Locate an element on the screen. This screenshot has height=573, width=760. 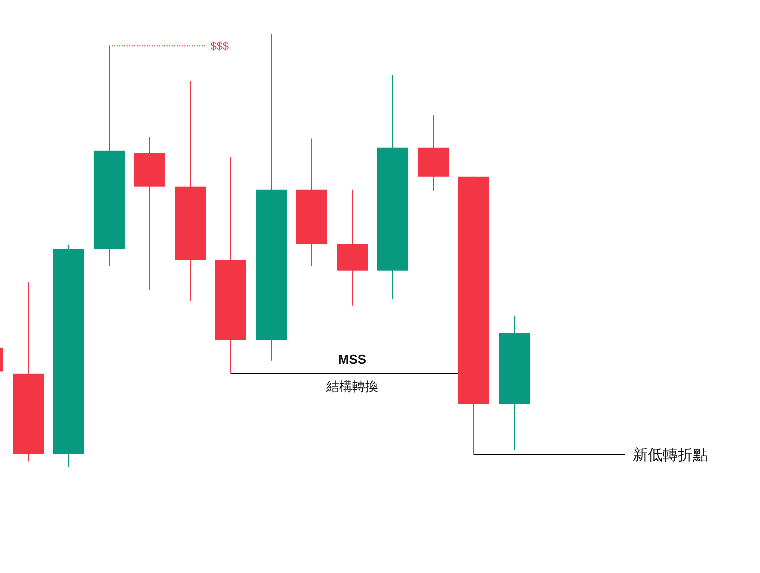
ref-line-label: 新低轉折點 is located at coordinates (670, 455).